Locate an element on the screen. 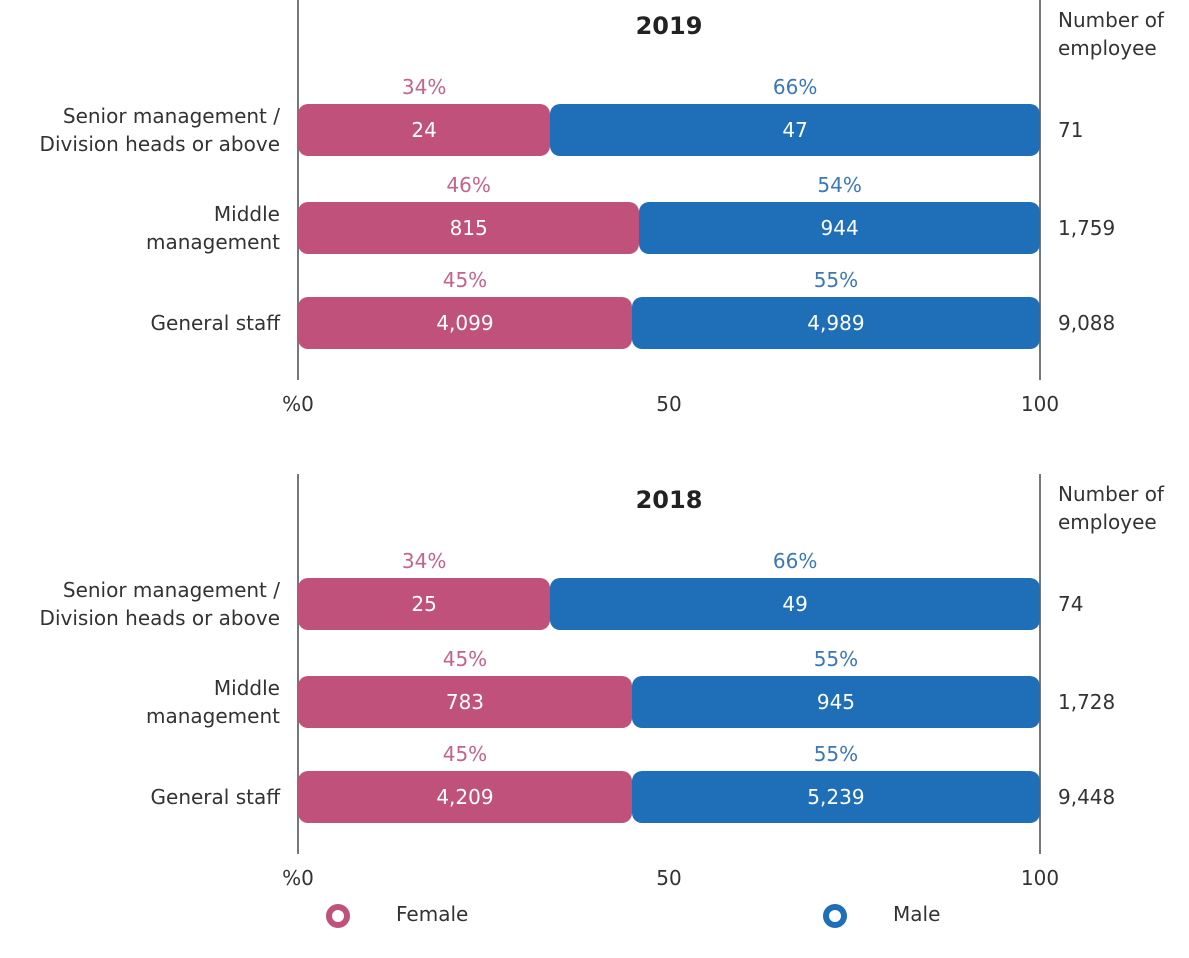 The image size is (1189, 958). count-label: 5,239 is located at coordinates (836, 797).